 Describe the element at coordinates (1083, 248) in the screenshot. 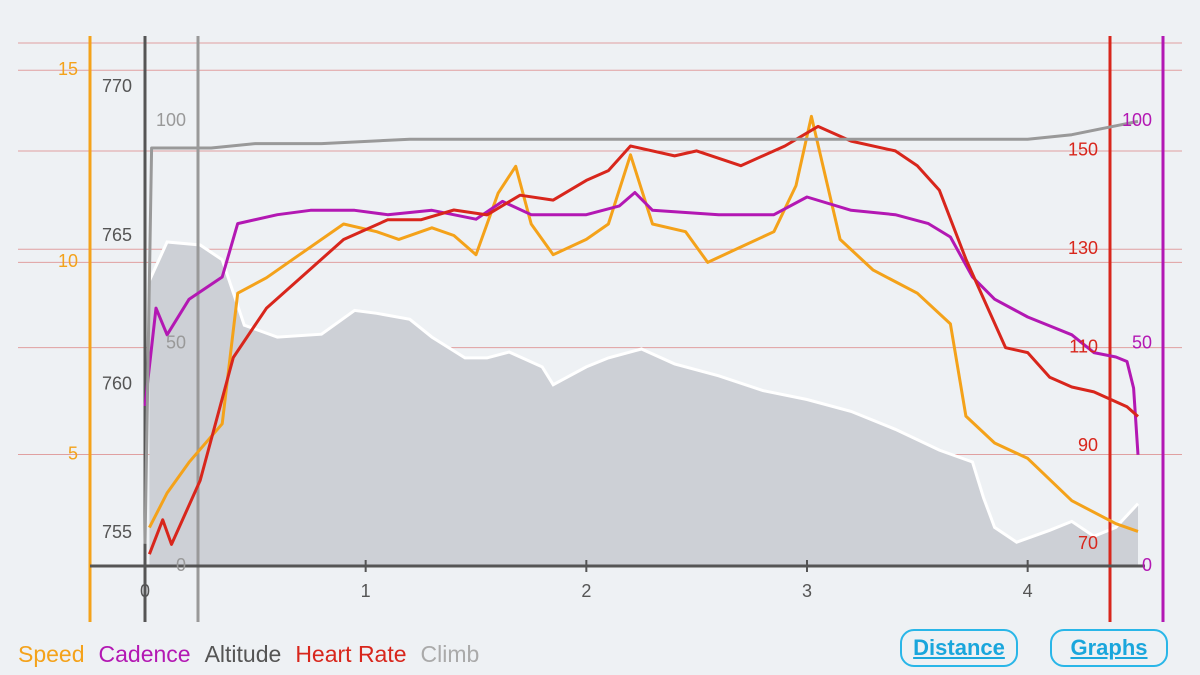

I see `heart-rate-tick-label: 130` at that location.